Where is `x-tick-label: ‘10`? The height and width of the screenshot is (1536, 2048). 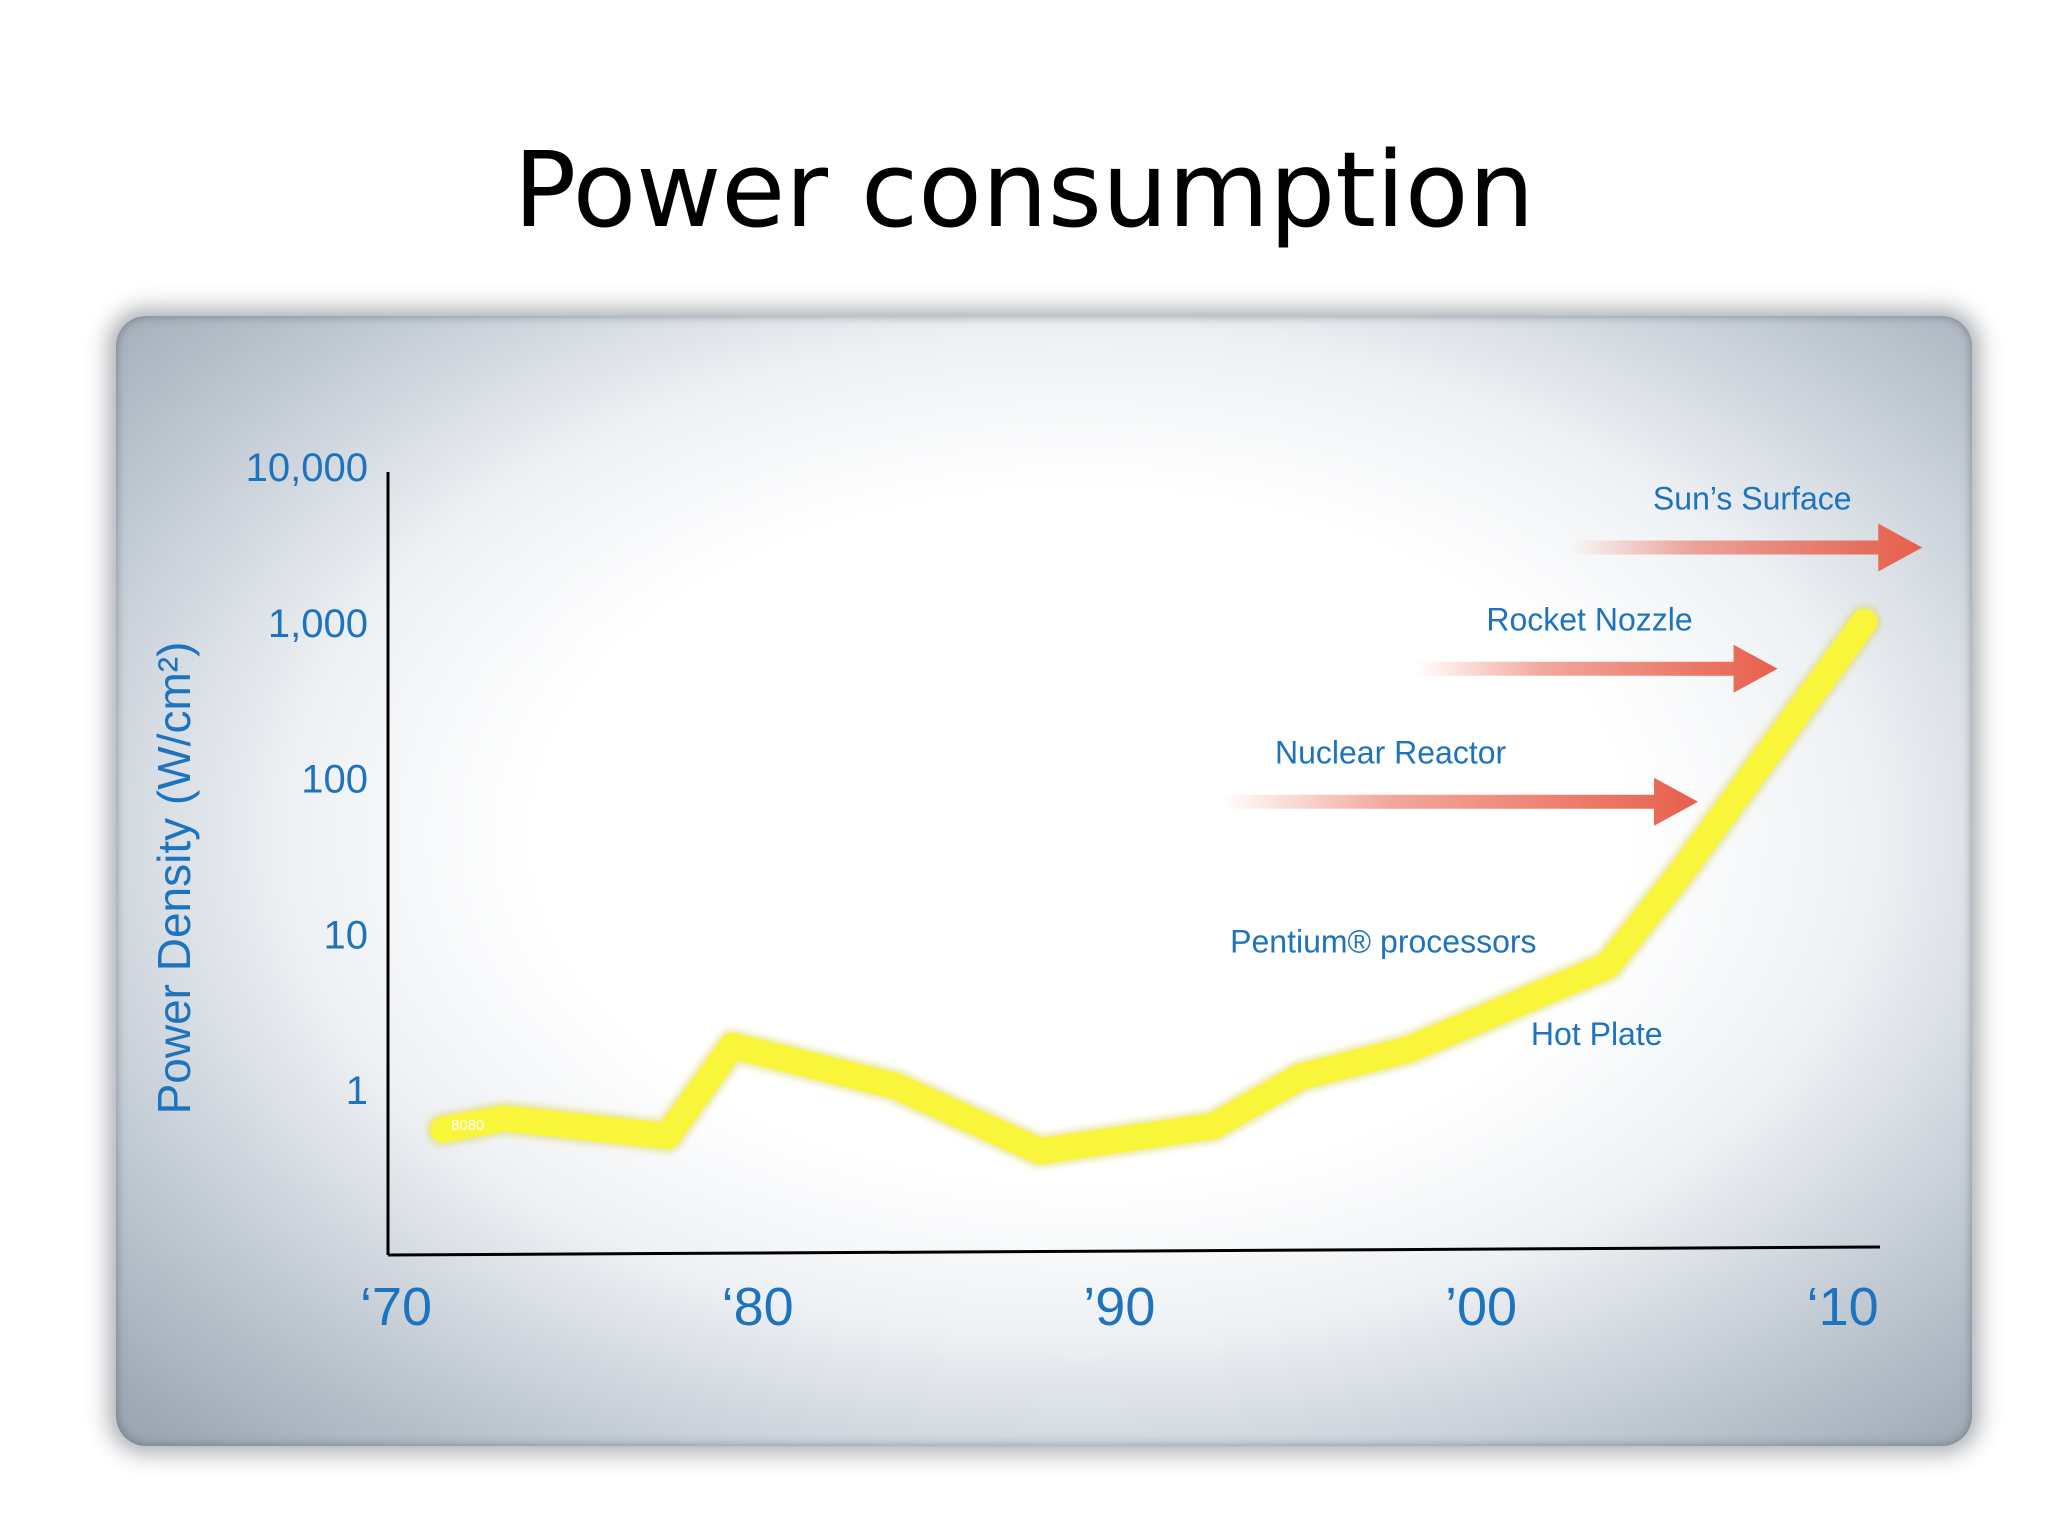 x-tick-label: ‘10 is located at coordinates (1843, 1307).